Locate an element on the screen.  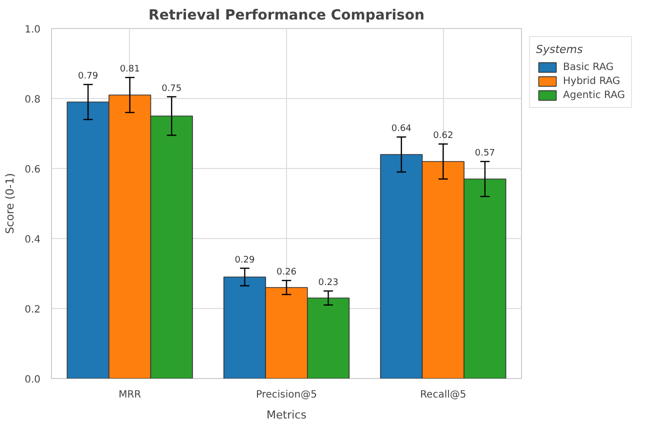
y-tick-label: 0.8 is located at coordinates (32, 100).